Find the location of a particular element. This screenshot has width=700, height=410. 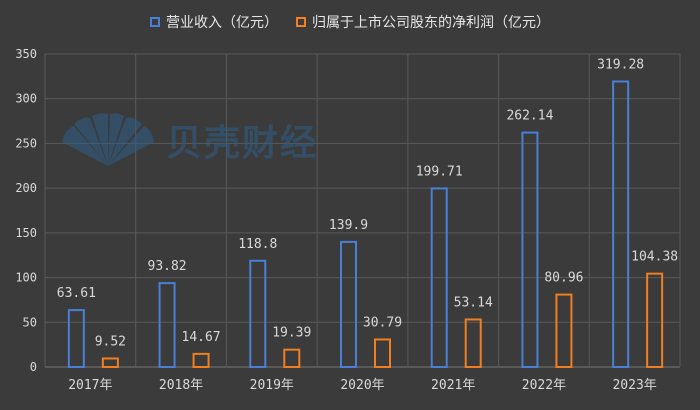

legend-item-revenue: 营业收入（亿元） is located at coordinates (214, 22).